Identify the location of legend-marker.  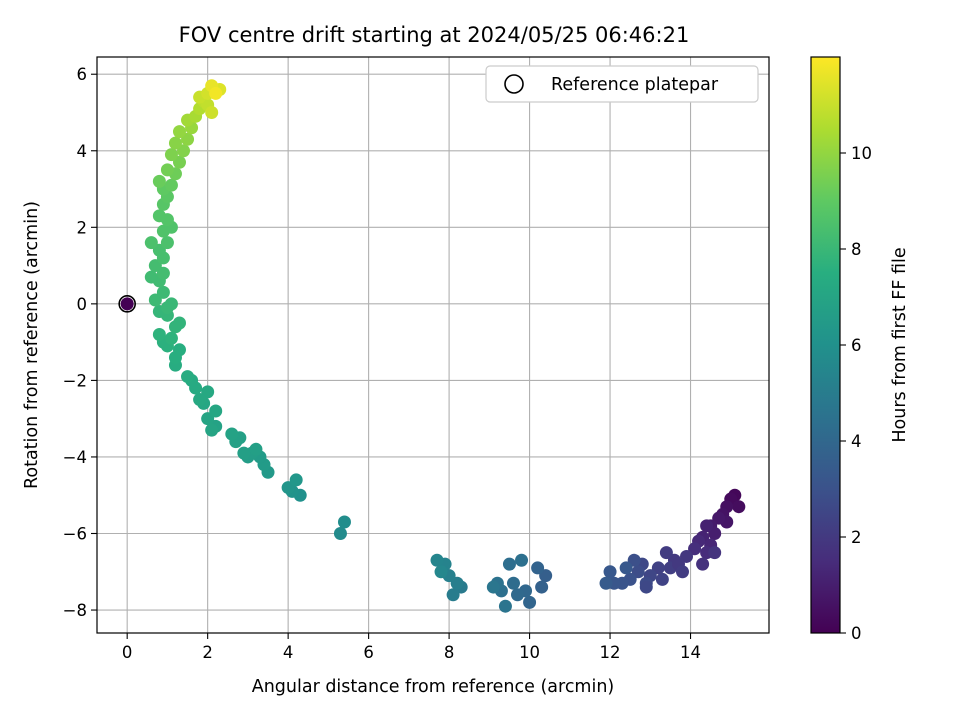
(514, 84).